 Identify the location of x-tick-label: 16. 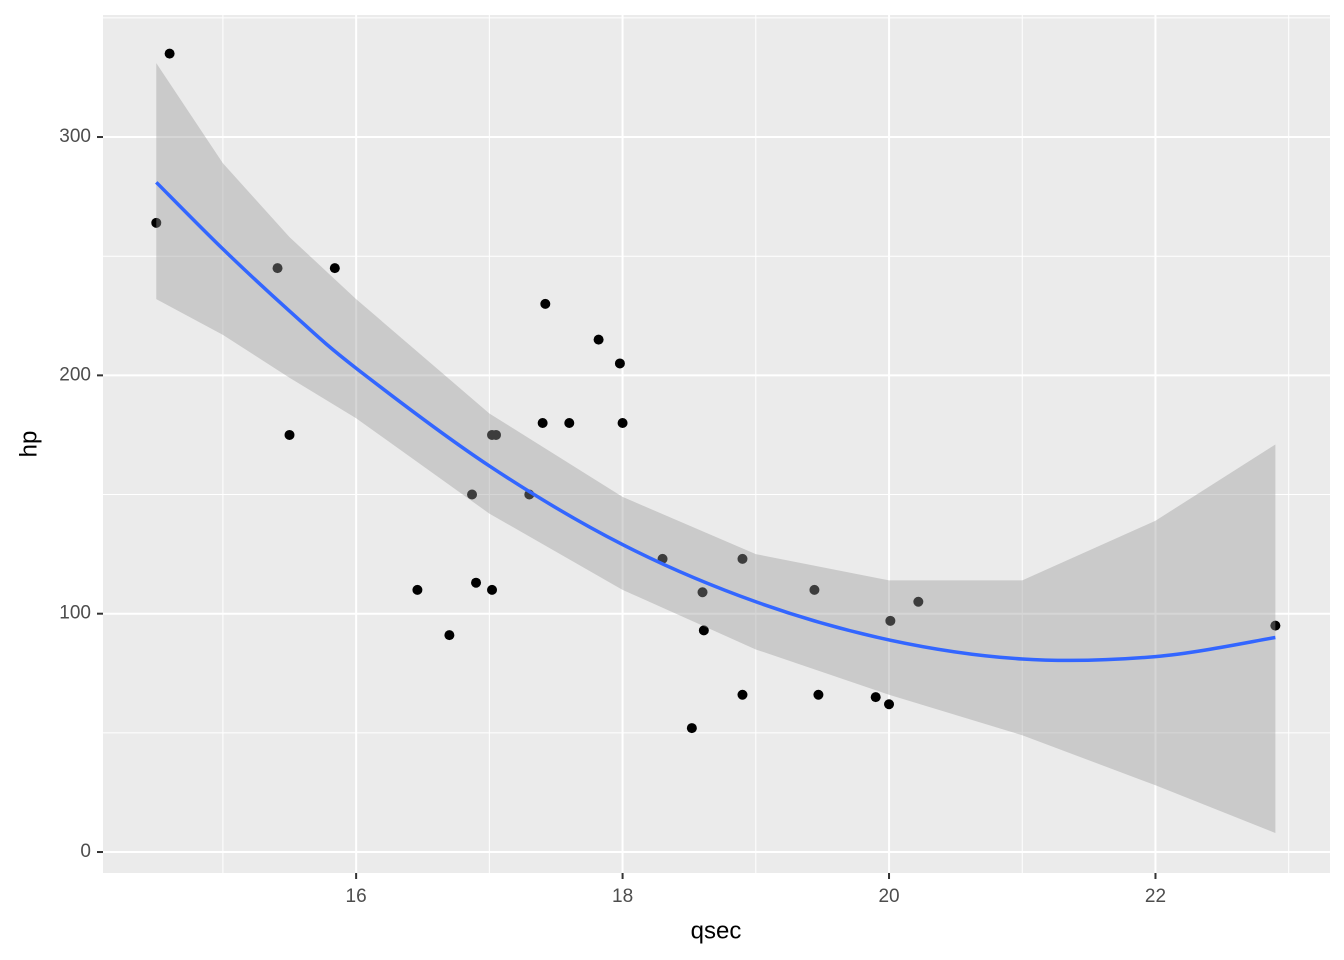
(356, 896).